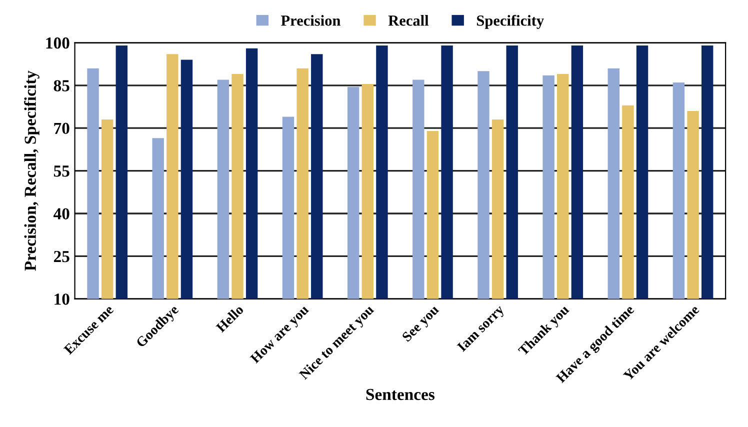  Describe the element at coordinates (32, 170) in the screenshot. I see `y-axis-title: Precision, Recall, Specificity` at that location.